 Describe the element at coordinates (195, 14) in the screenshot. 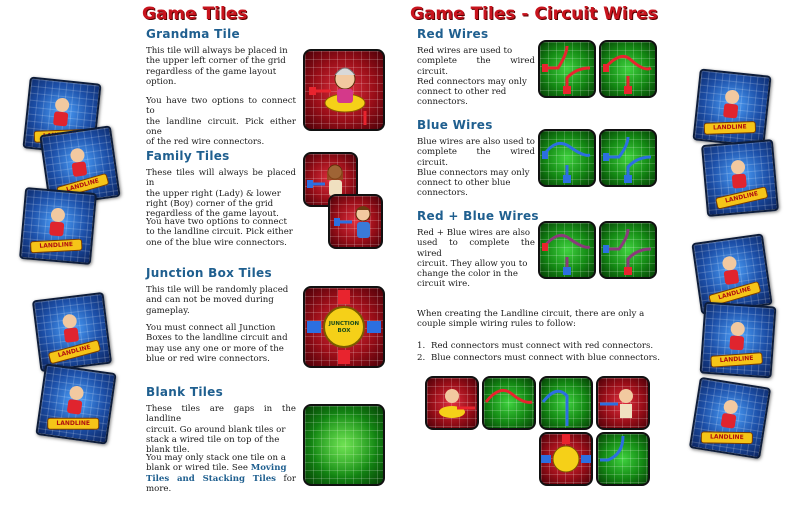

I see `left-page-heading: Game Tiles` at that location.